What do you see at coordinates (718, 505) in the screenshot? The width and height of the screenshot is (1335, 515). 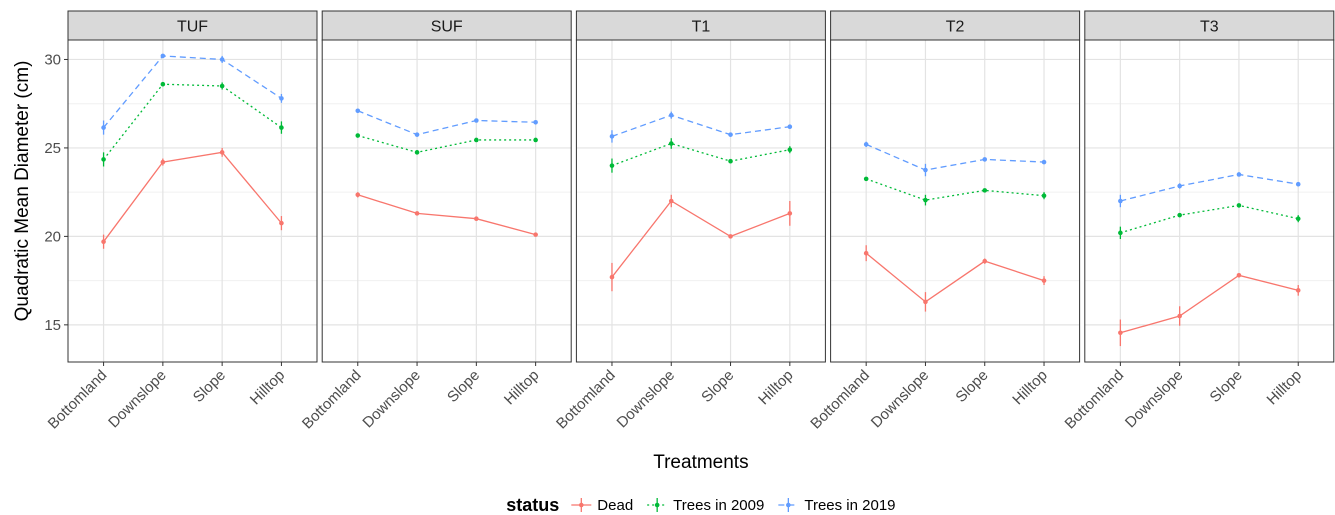 I see `legend-label: Trees in 2009` at bounding box center [718, 505].